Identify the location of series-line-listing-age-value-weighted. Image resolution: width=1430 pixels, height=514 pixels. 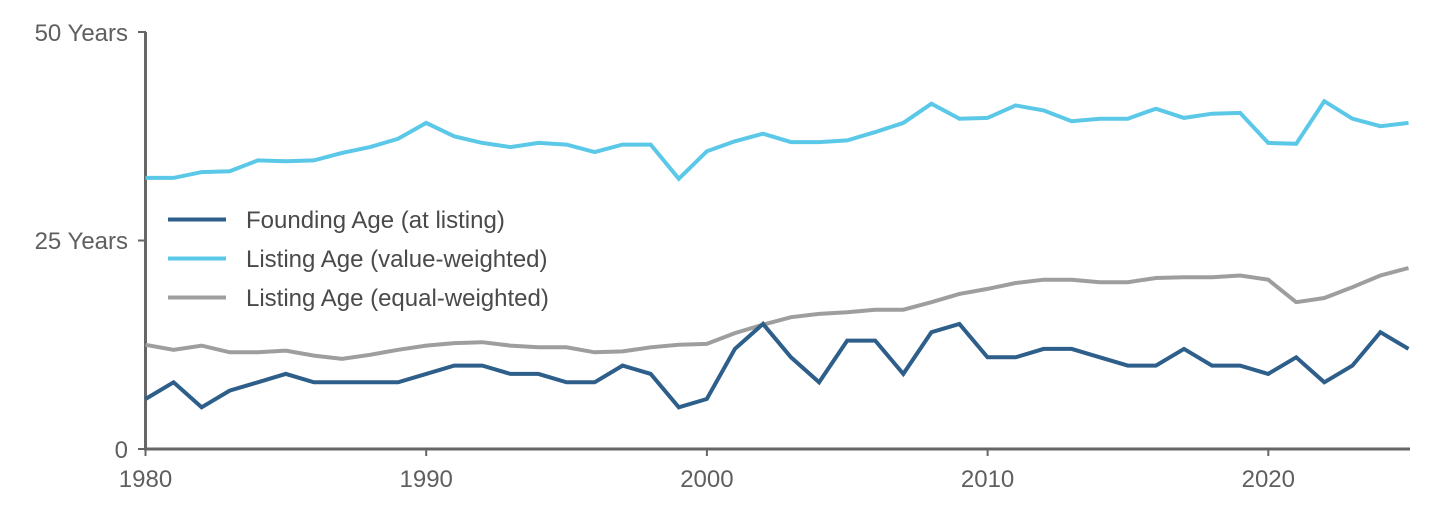
(777, 140).